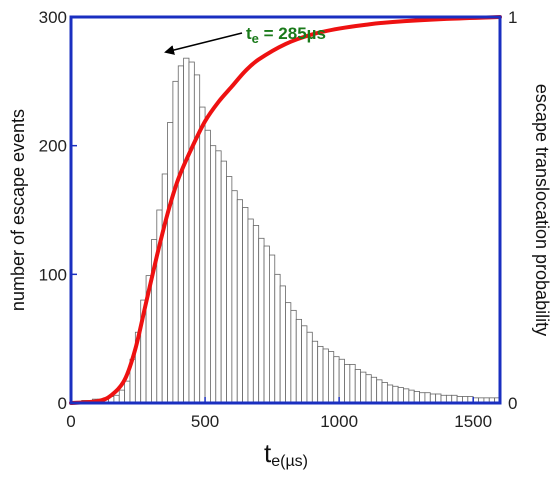 This screenshot has width=550, height=477. Describe the element at coordinates (53, 146) in the screenshot. I see `y-left-tick-label: 200` at that location.